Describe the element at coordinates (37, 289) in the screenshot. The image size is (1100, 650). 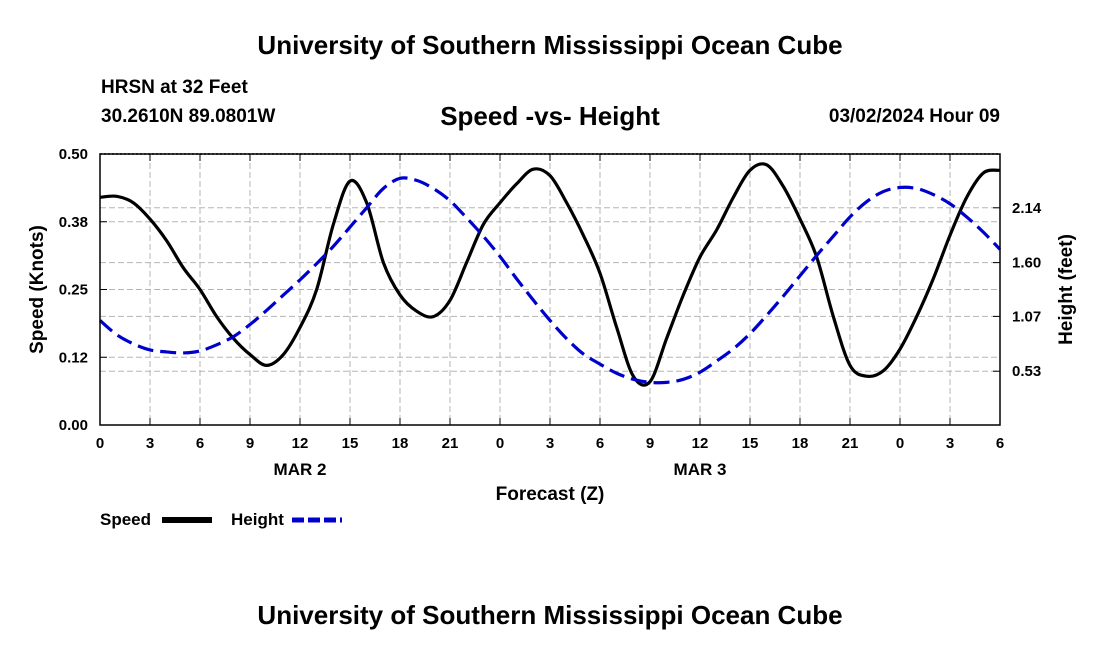
I see `y-axis-left-label: Speed (Knots)` at that location.